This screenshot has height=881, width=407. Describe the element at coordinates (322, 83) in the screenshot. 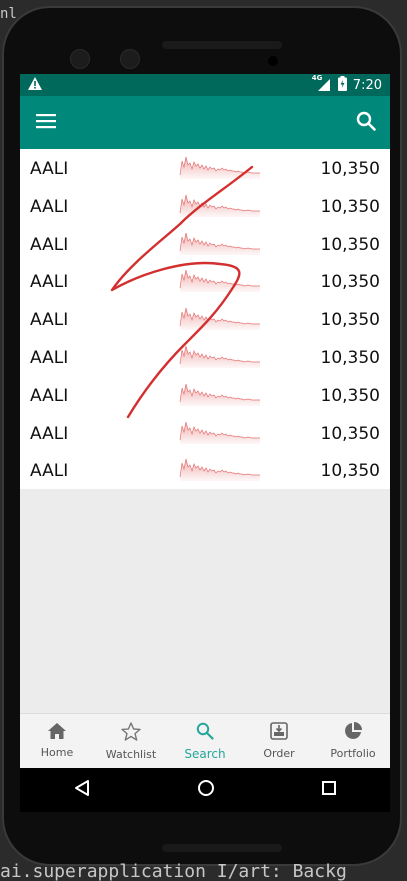

I see `signal-icon: 4G` at that location.